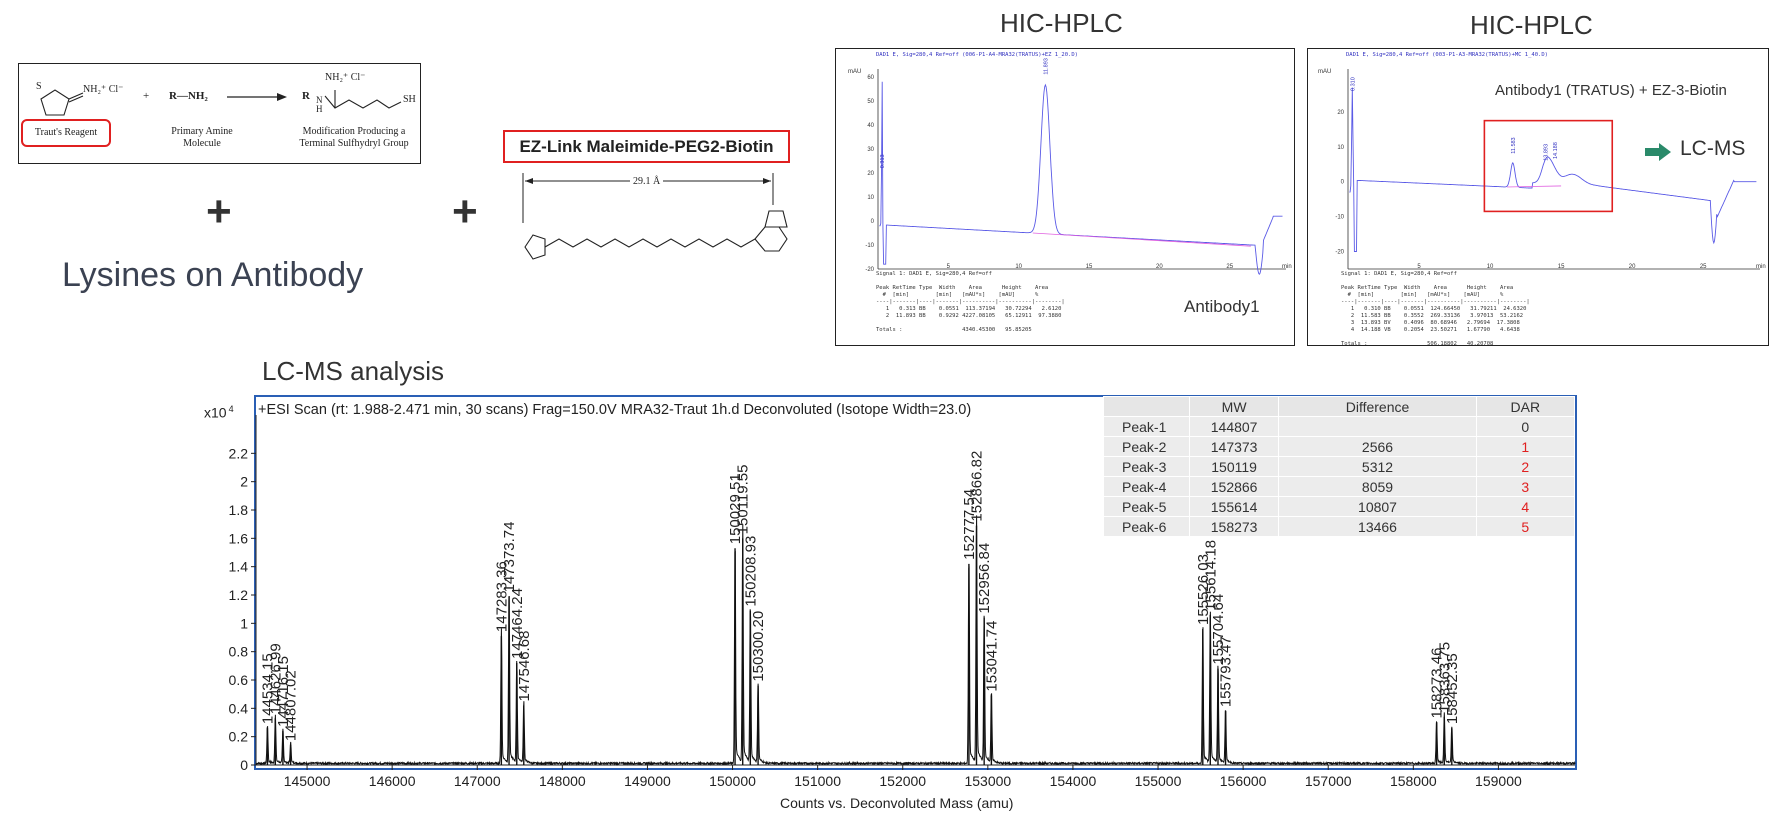 This screenshot has height=815, width=1783. I want to click on lcms-peak-label: 152866.82, so click(976, 486).